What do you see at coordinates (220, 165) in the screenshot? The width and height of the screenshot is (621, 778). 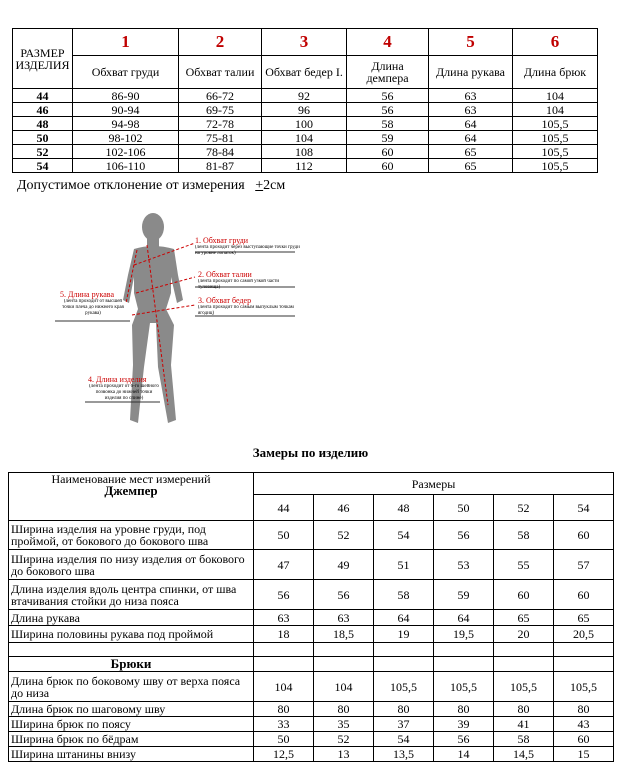 I see `cell: 81-87` at bounding box center [220, 165].